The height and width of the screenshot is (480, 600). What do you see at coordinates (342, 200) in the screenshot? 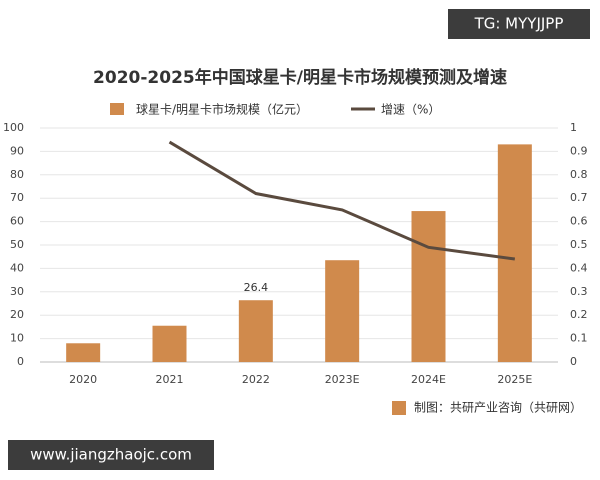
I see `line` at bounding box center [342, 200].